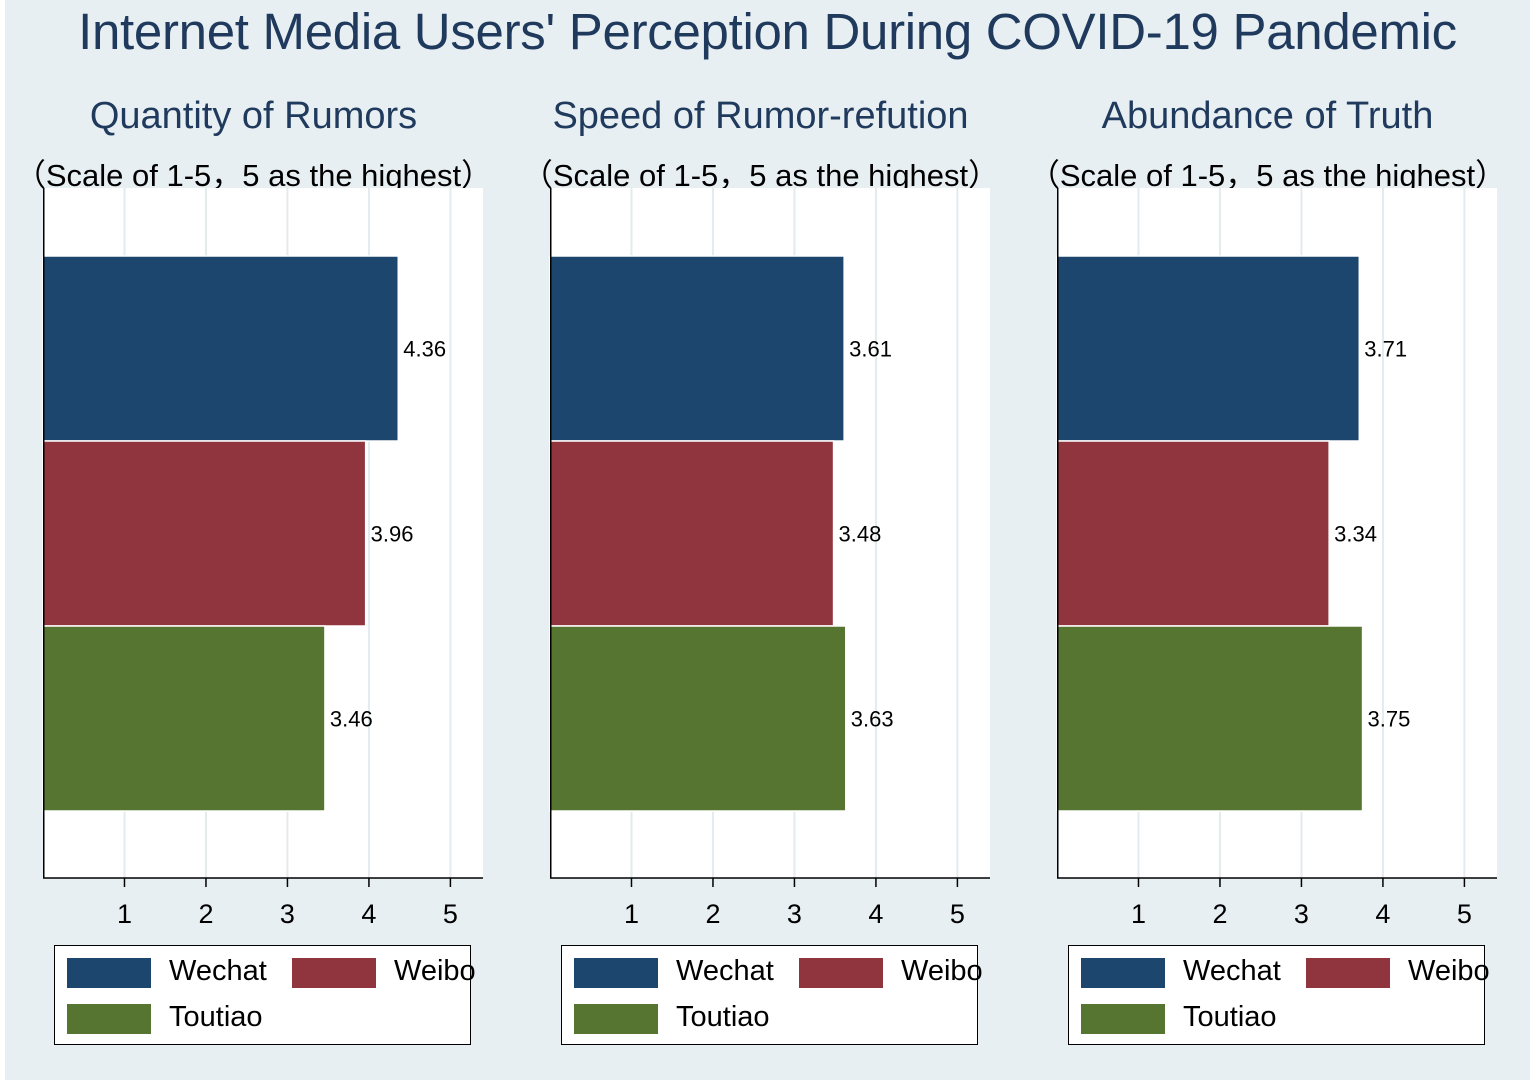 This screenshot has width=1535, height=1086. What do you see at coordinates (1267, 116) in the screenshot?
I see `panel-title: Abundance of Truth` at bounding box center [1267, 116].